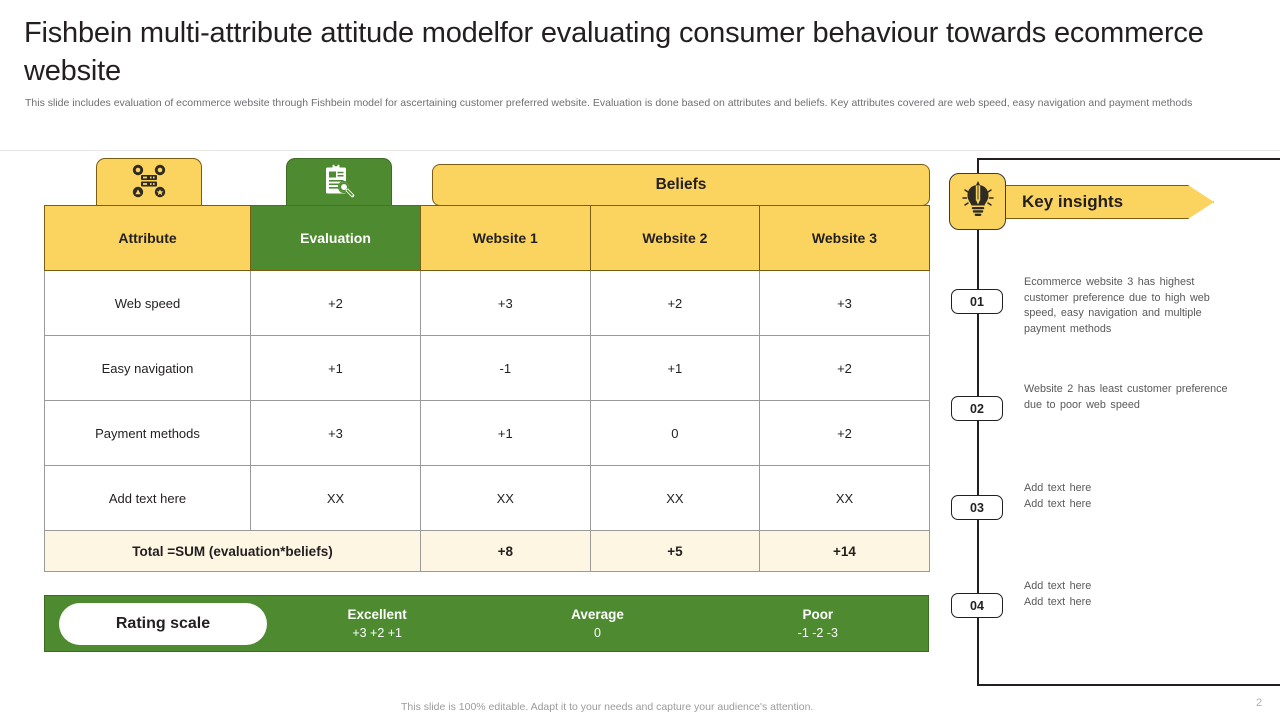  What do you see at coordinates (844, 498) in the screenshot?
I see `cell-website3: XX` at bounding box center [844, 498].